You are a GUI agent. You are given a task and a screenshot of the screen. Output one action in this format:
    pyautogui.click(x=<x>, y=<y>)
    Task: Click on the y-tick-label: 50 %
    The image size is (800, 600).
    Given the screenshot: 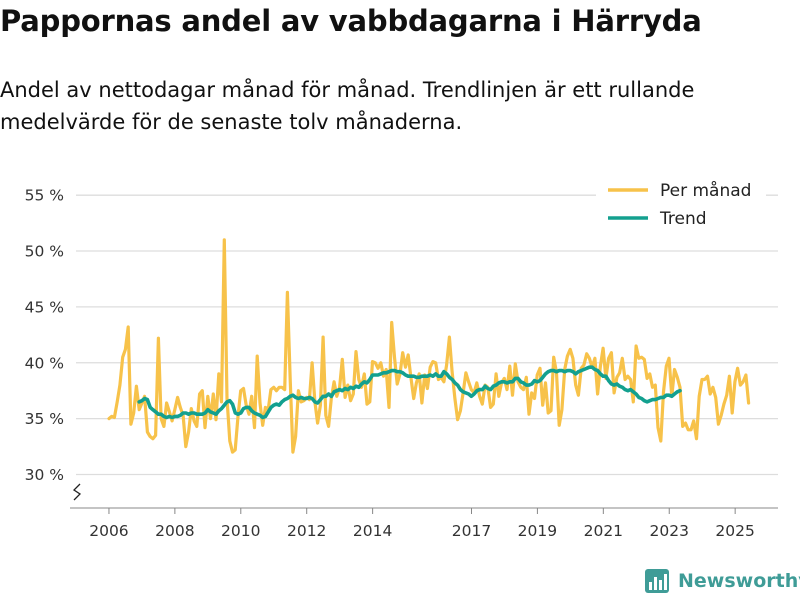 What is the action you would take?
    pyautogui.click(x=44, y=252)
    